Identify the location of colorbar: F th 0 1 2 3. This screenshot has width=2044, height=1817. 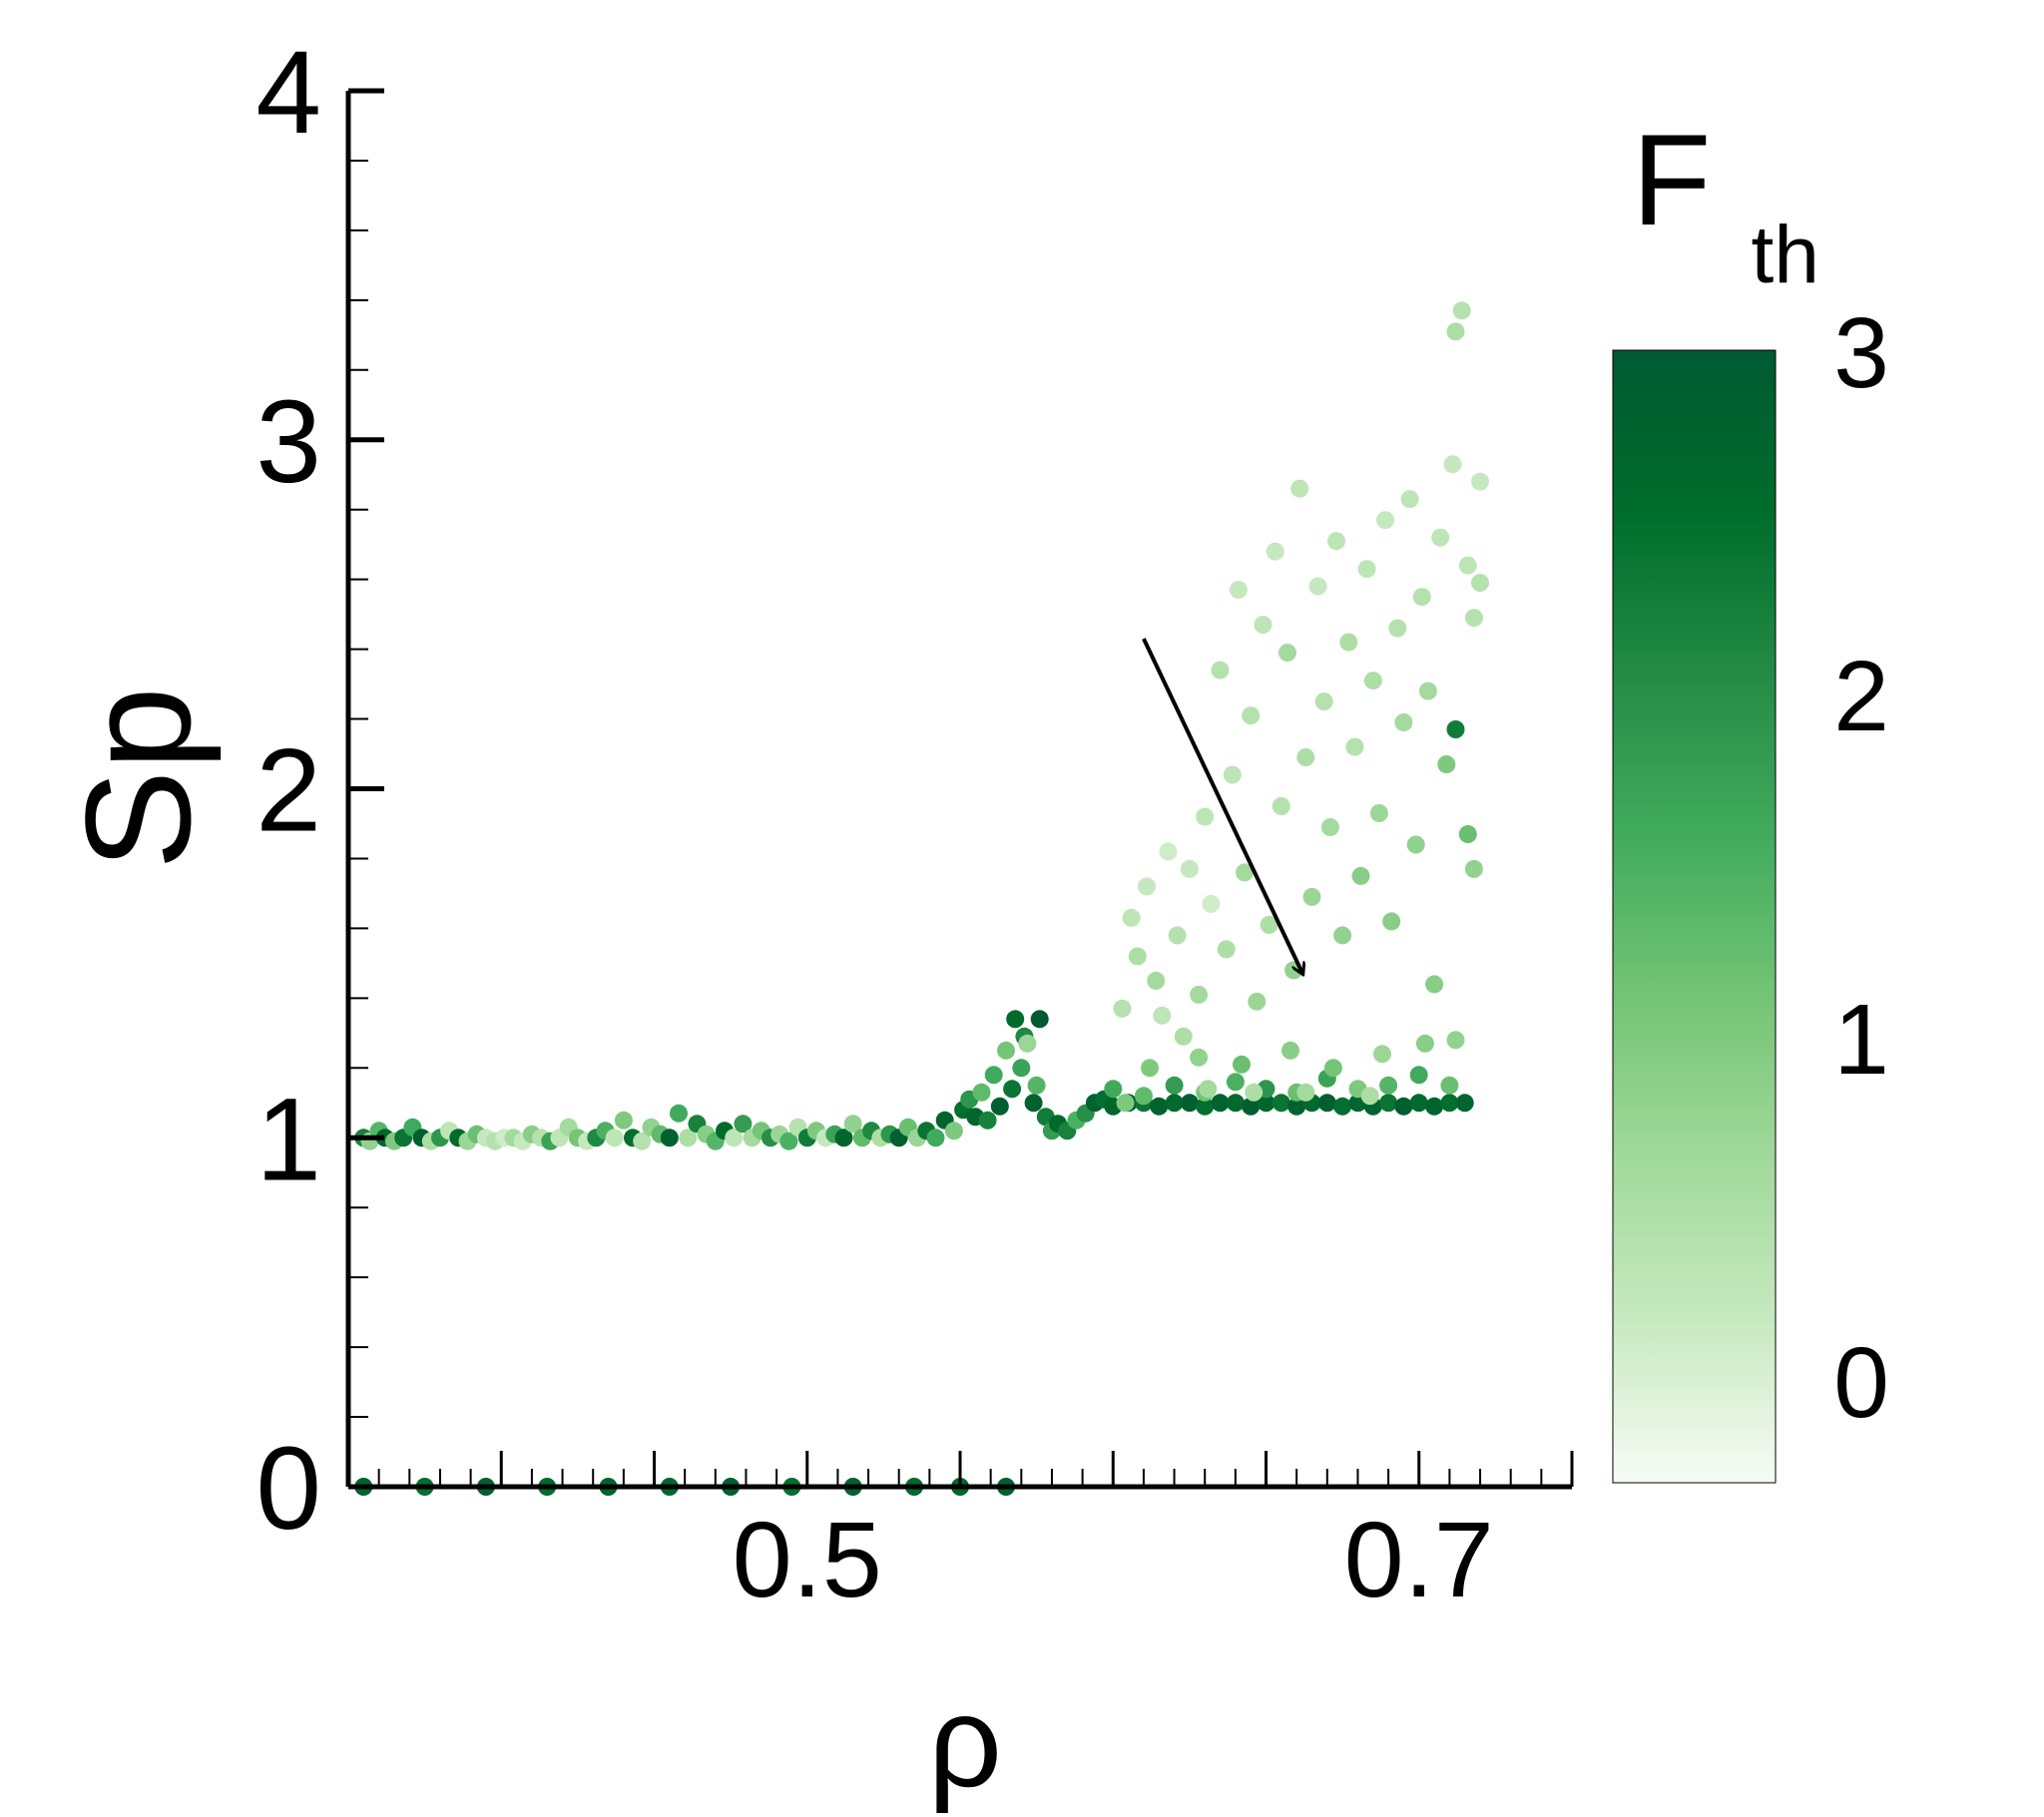
(1750, 795).